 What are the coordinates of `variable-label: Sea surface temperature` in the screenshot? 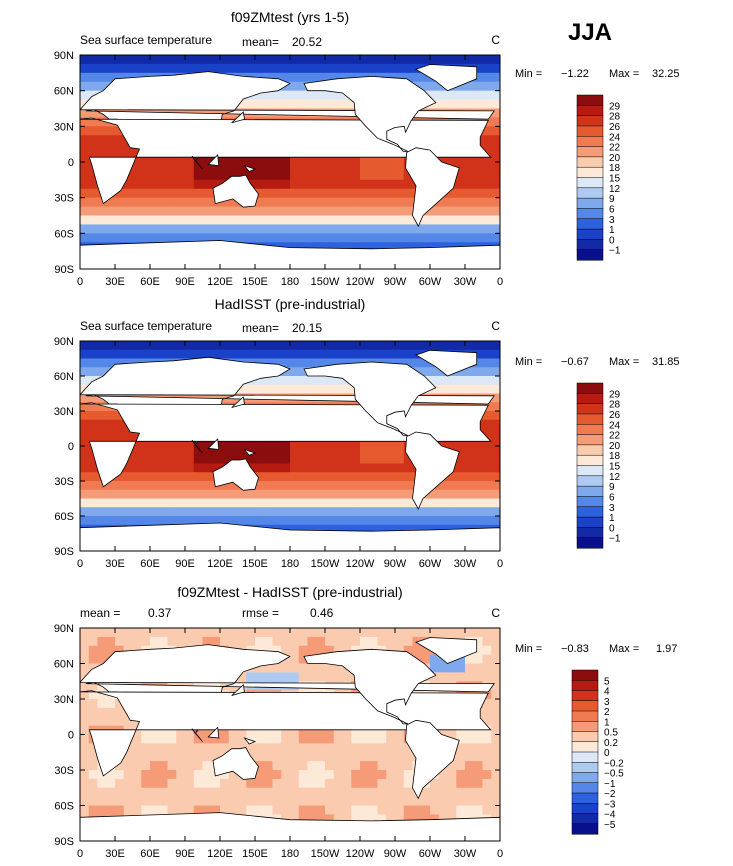 It's located at (146, 40).